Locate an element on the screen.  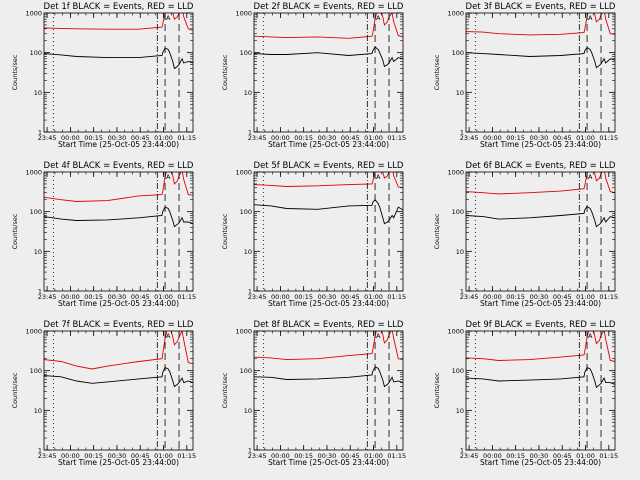
panel-title: Det 2f BLACK = Events, RED = LLD is located at coordinates (329, 7).